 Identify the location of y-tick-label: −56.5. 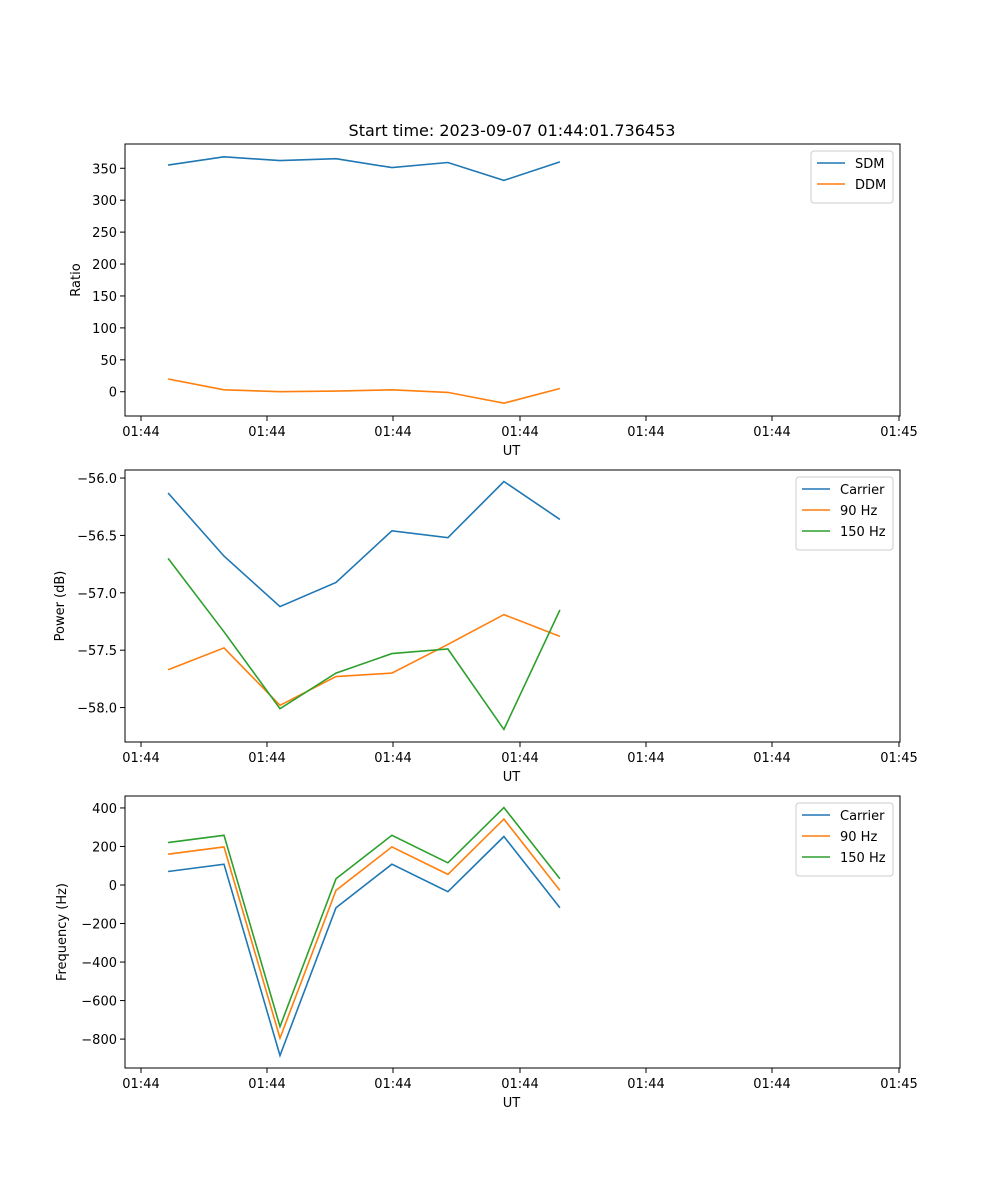
(97, 536).